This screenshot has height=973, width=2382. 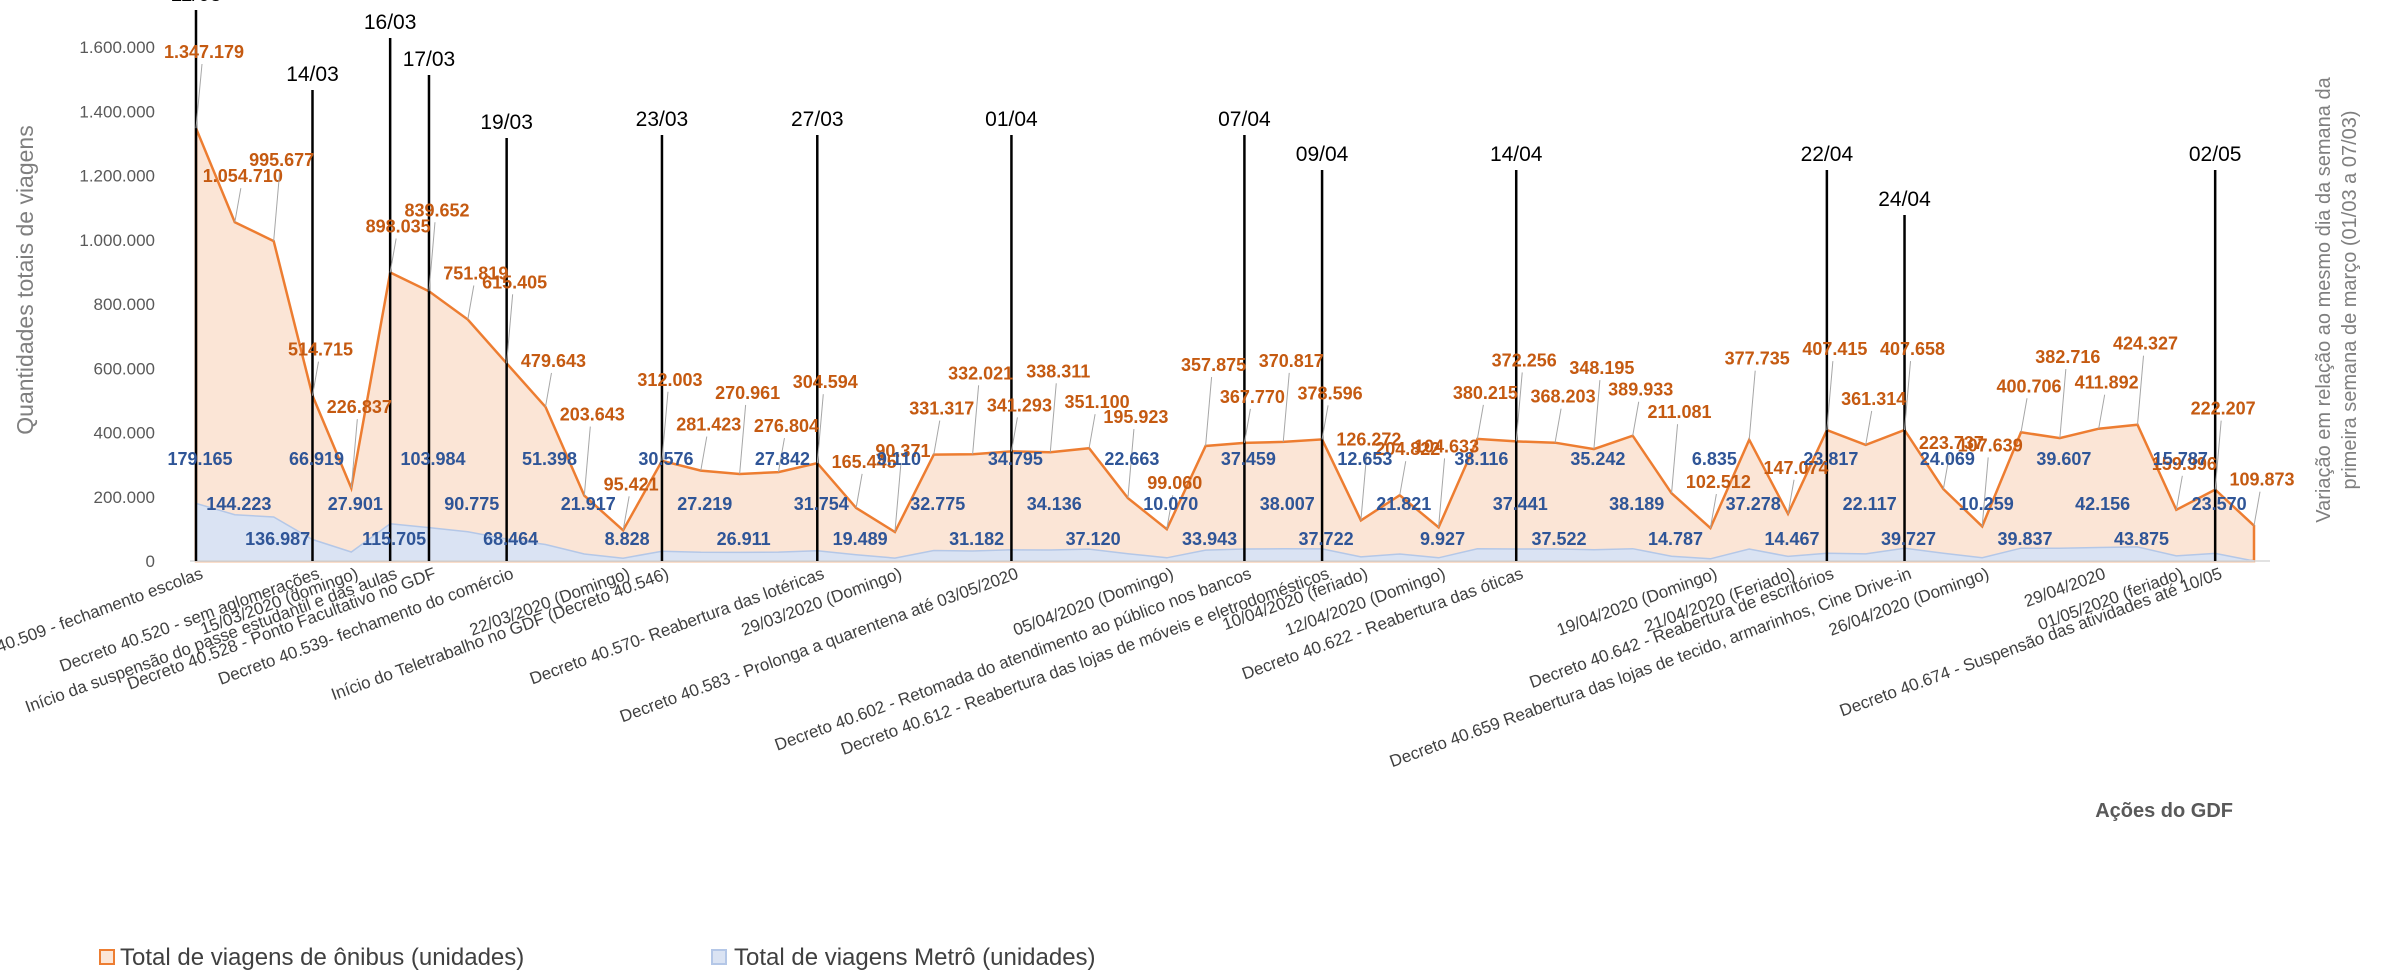 I want to click on metro-data-label: 27.842, so click(x=782, y=459).